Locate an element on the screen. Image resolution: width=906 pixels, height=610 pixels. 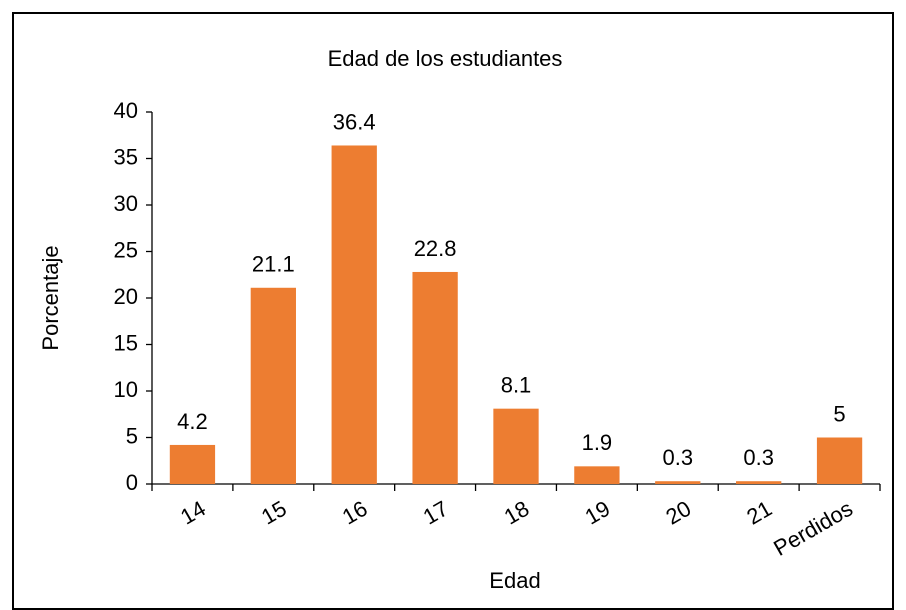
y-tick-label: 20 is located at coordinates (126, 296).